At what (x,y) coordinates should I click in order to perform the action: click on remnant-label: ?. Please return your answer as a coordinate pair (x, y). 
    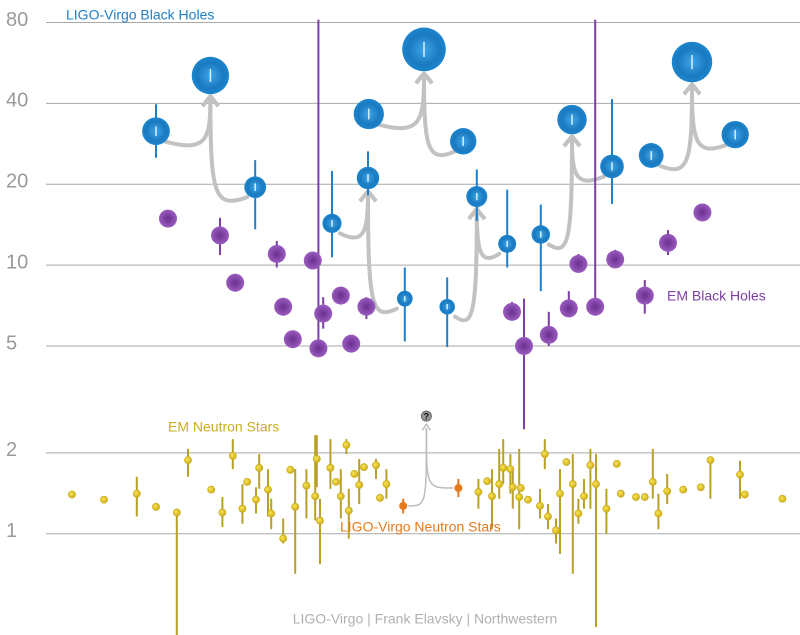
    Looking at the image, I should click on (427, 417).